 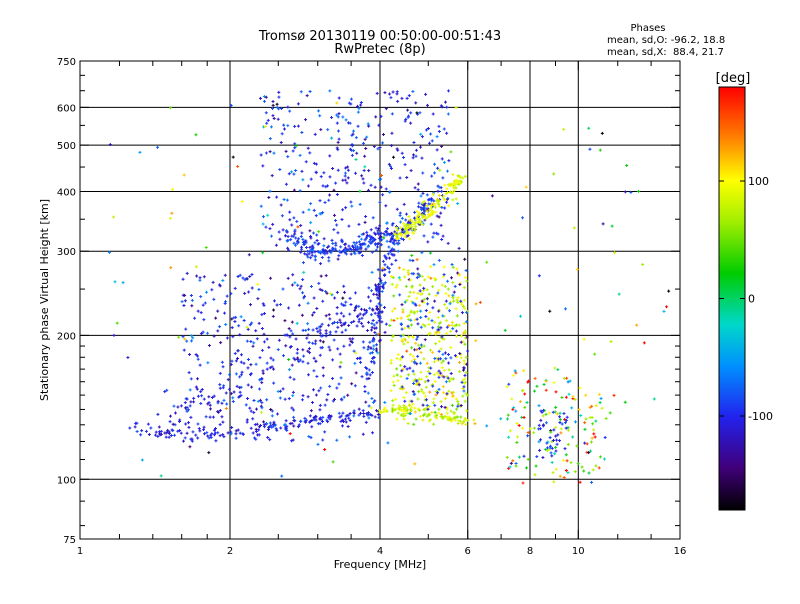 I want to click on colorbar-tick-label: -100, so click(x=760, y=416).